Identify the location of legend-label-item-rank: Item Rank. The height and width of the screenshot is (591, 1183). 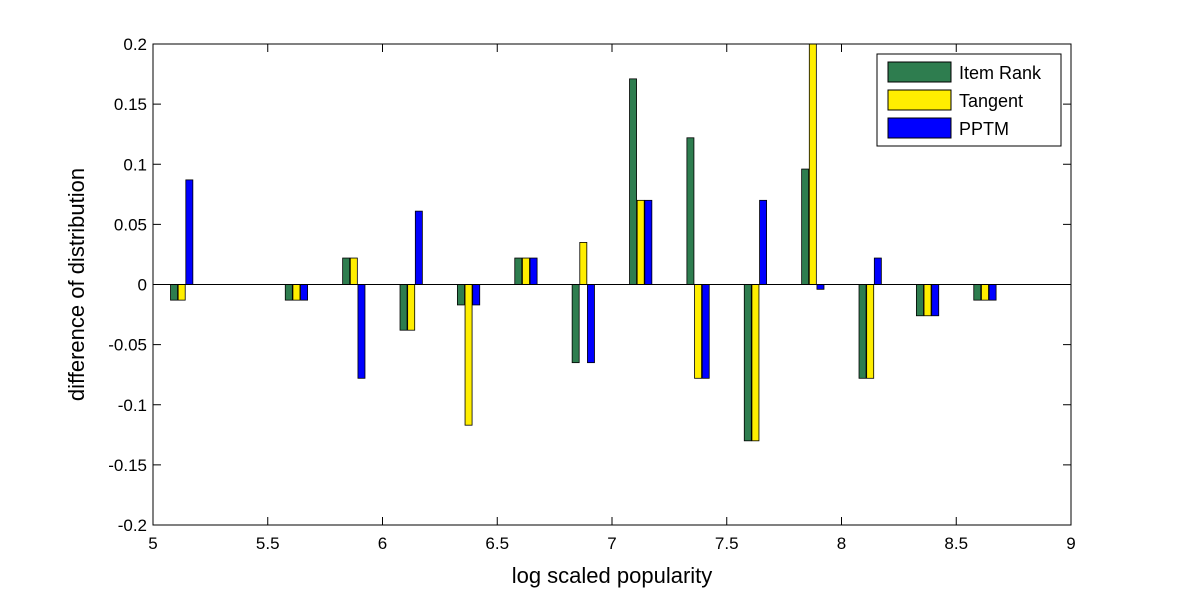
(1000, 73).